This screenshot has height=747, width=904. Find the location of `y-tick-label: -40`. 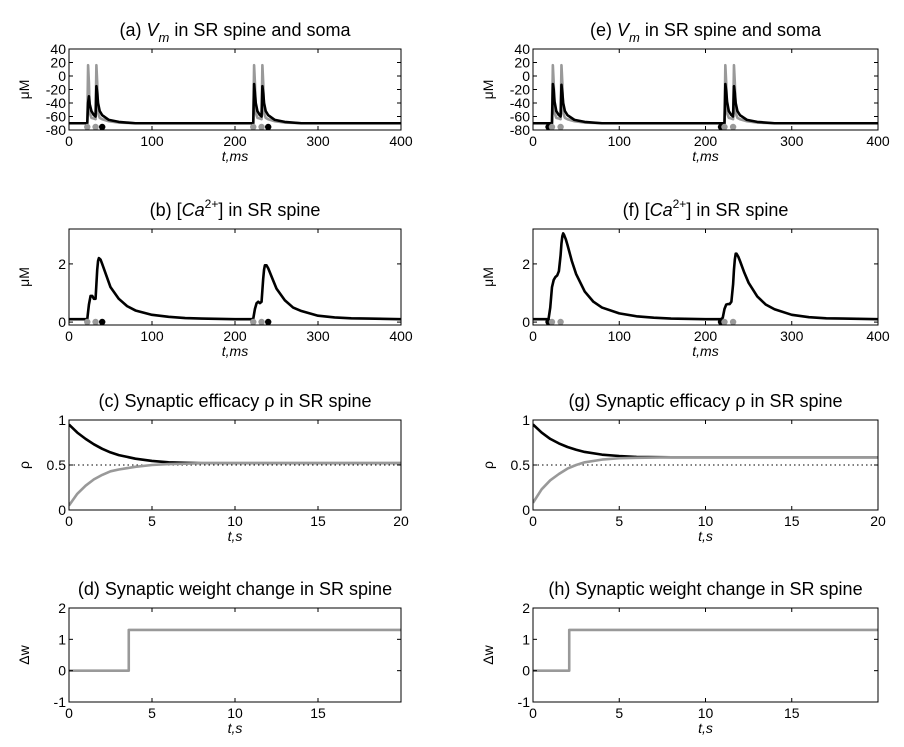

y-tick-label: -40 is located at coordinates (56, 103).